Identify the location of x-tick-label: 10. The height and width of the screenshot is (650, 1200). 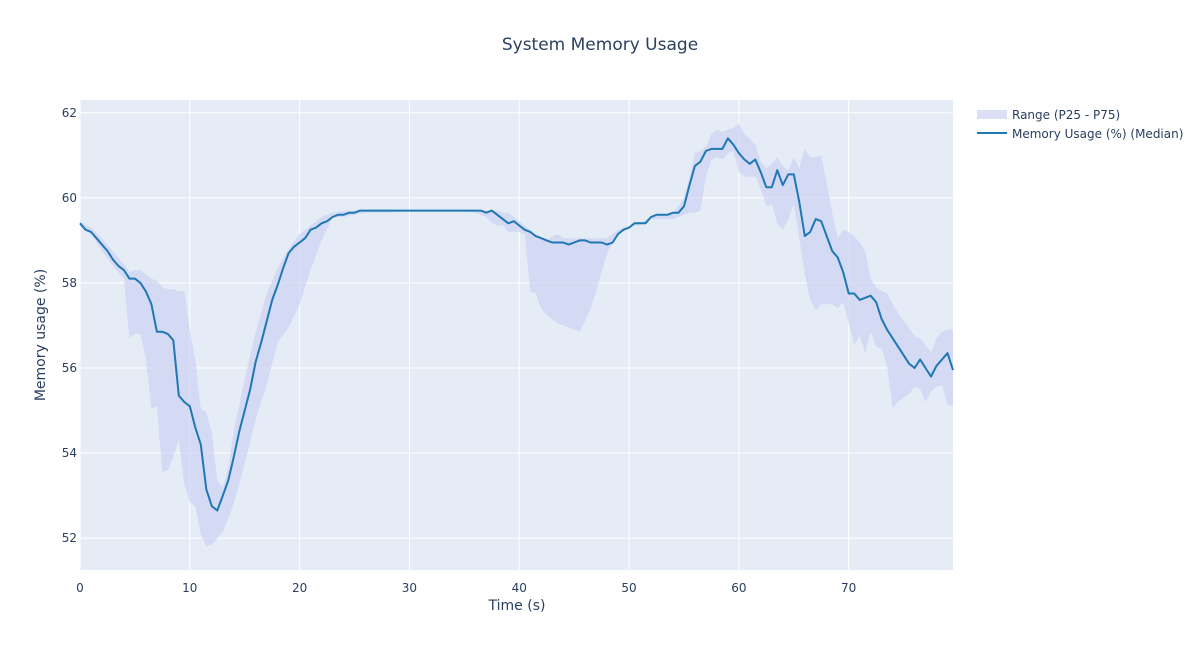
(189, 588).